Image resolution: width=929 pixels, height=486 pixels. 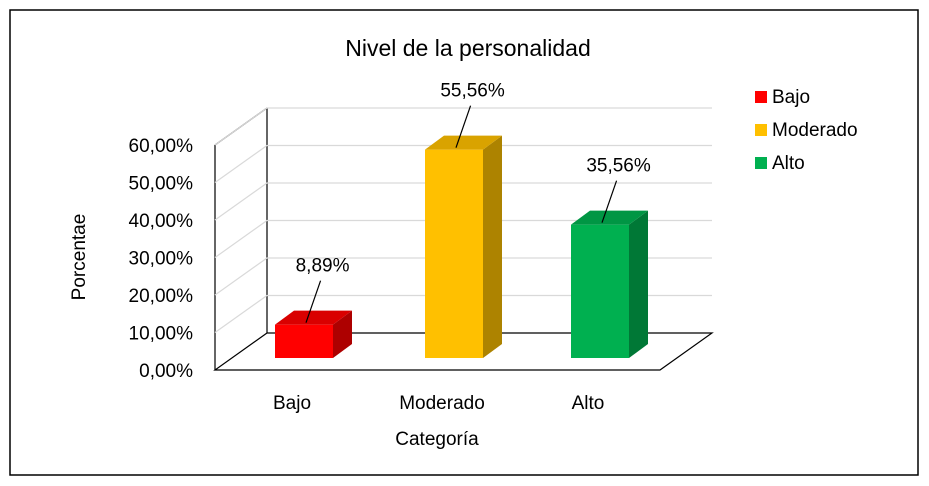 What do you see at coordinates (442, 403) in the screenshot?
I see `x-tick-label: Moderado` at bounding box center [442, 403].